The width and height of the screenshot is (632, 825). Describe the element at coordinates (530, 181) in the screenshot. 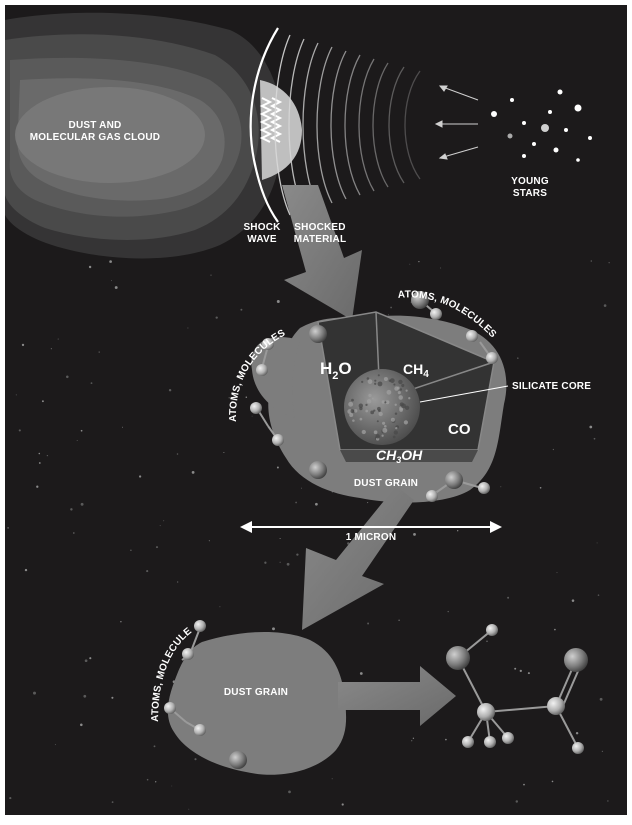

I see `young-stars-label-line1: YOUNG` at that location.